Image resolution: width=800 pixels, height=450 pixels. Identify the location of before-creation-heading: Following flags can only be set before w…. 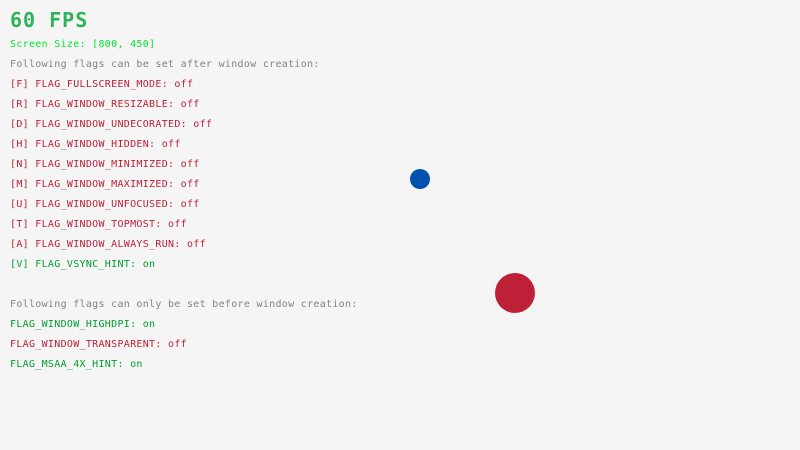
(184, 304).